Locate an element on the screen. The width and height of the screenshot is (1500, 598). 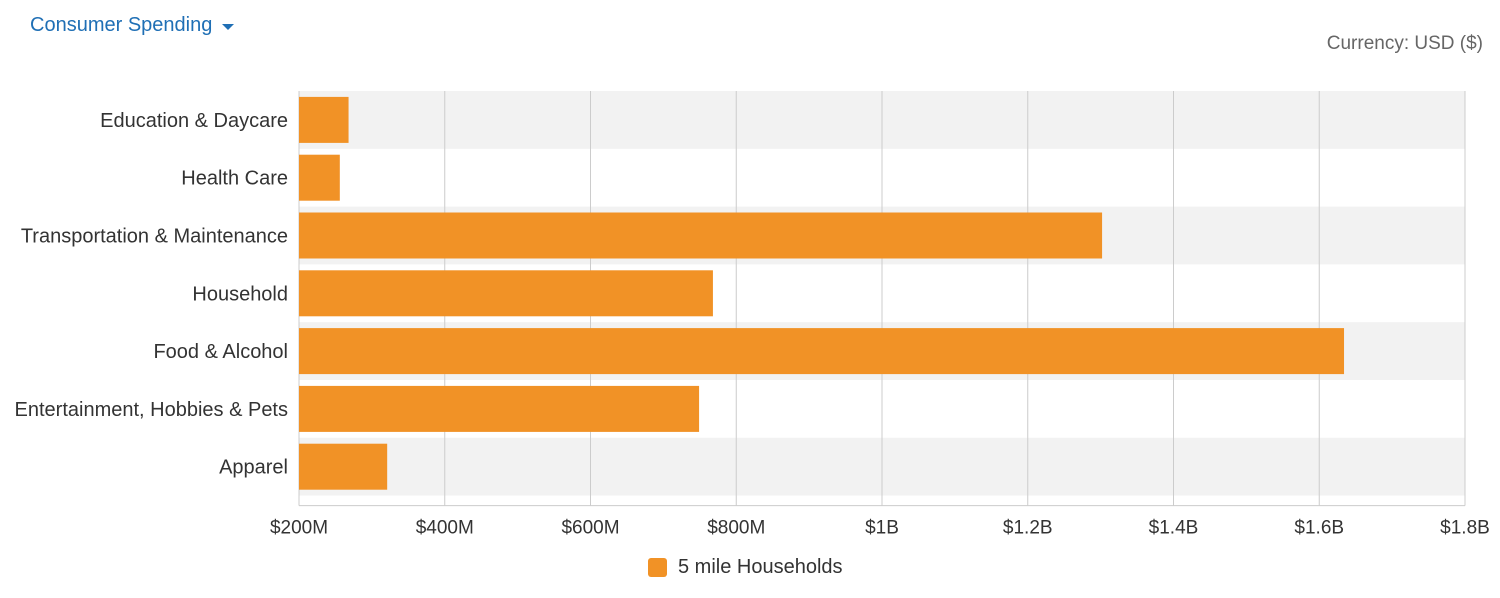
x-tick-label: $1.6B is located at coordinates (1319, 528).